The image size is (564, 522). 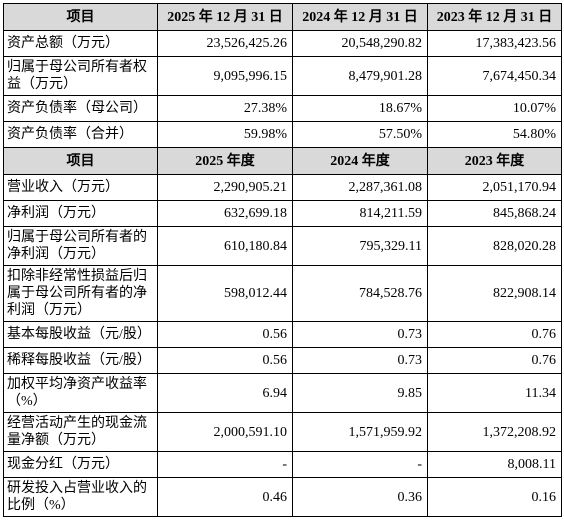 What do you see at coordinates (80, 360) in the screenshot?
I see `row-label: 稀释每股收益（元/股）` at bounding box center [80, 360].